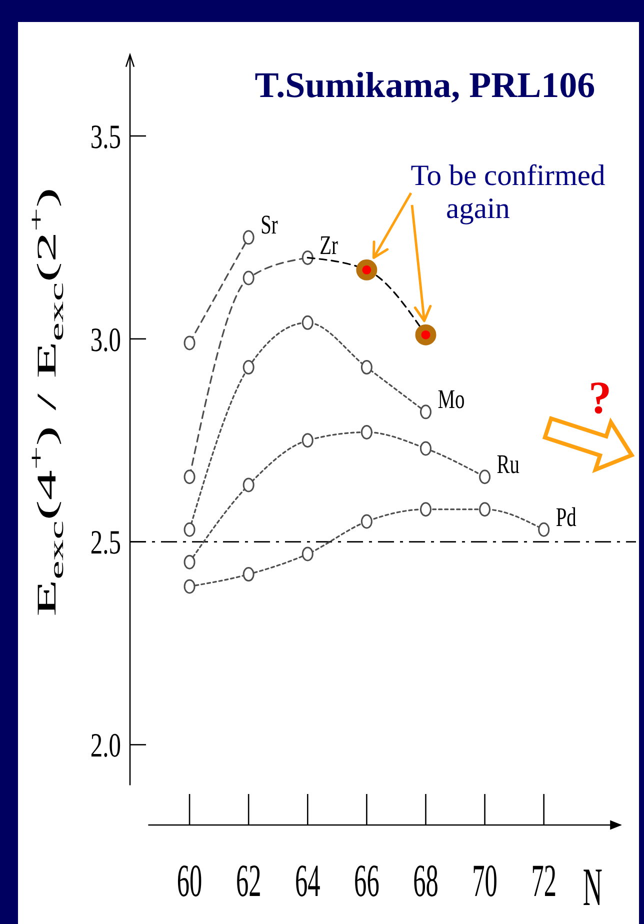  What do you see at coordinates (249, 882) in the screenshot?
I see `x-tick-label: 62` at bounding box center [249, 882].